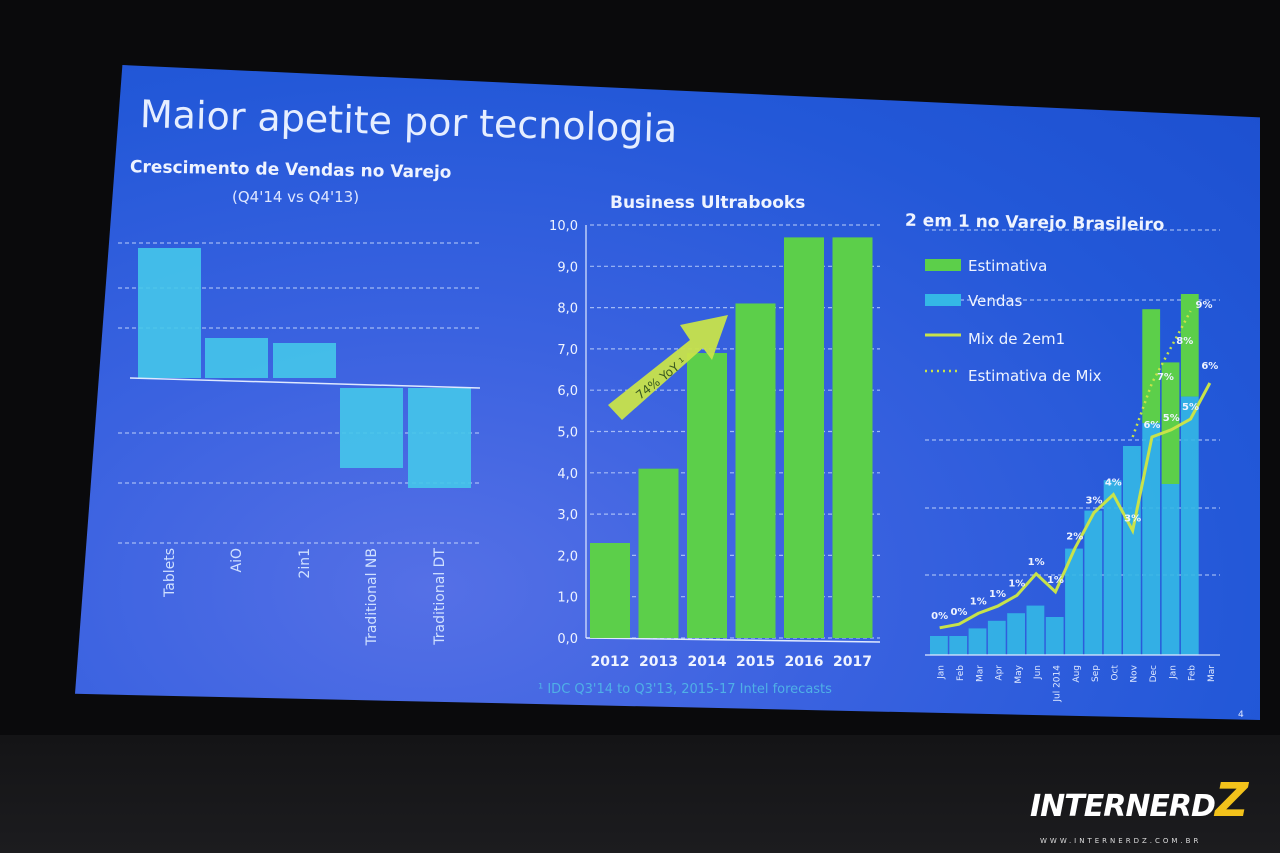  I want to click on chart2-xtick-label: 2013, so click(658, 662).